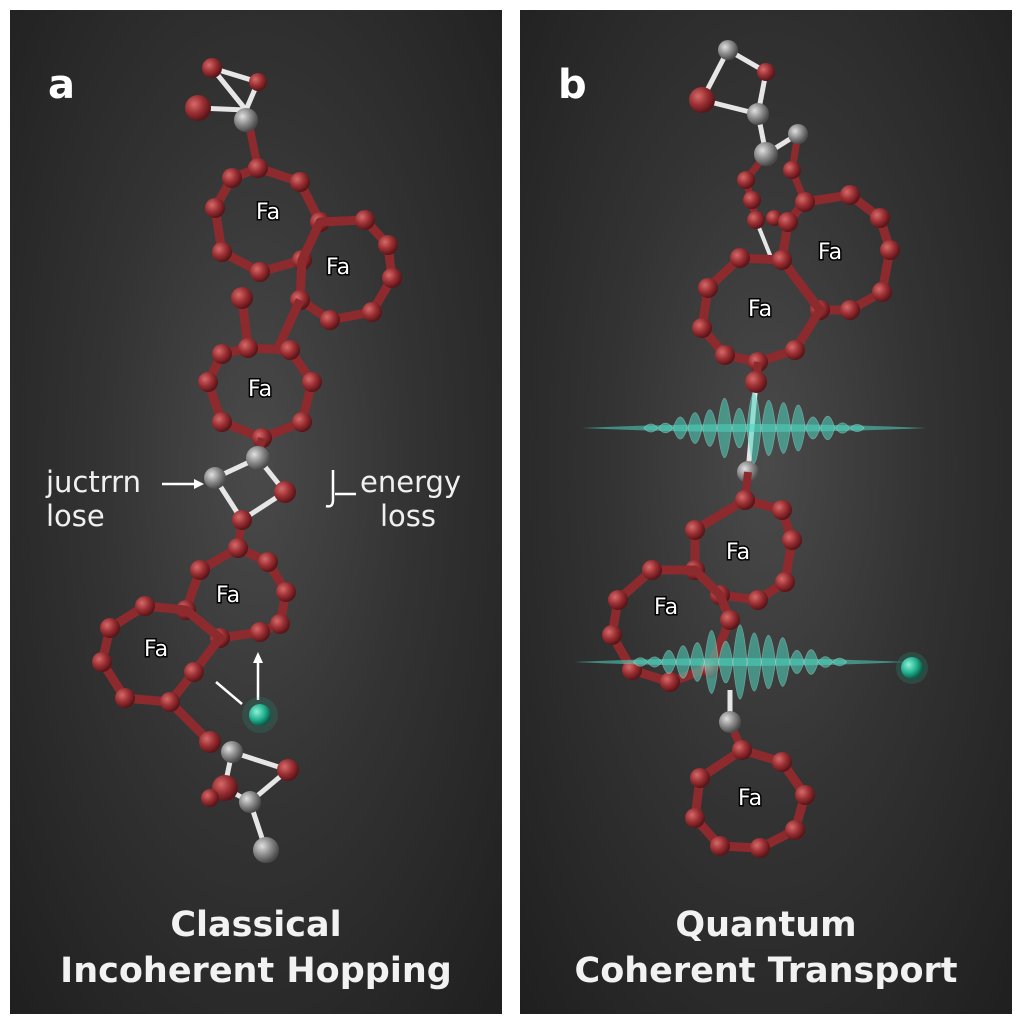 The image size is (1024, 1024). I want to click on top-cluster-a, so click(226, 113).